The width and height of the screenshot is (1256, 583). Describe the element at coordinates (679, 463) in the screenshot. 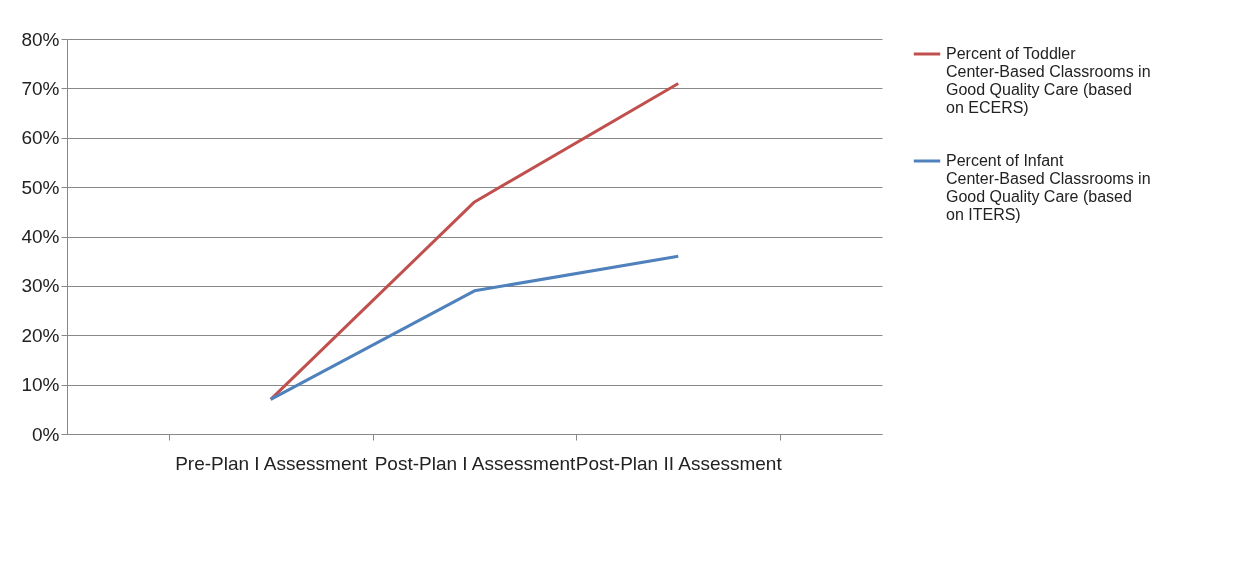

I see `x-tick-label: Post-Plan II Assessment` at that location.